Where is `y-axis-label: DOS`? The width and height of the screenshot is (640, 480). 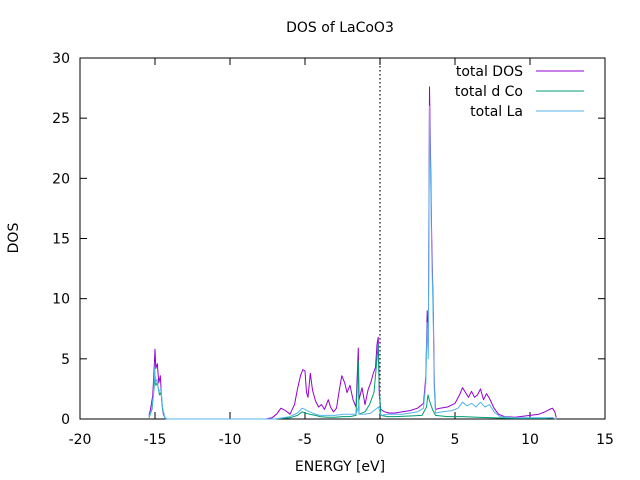
y-axis-label: DOS is located at coordinates (14, 238).